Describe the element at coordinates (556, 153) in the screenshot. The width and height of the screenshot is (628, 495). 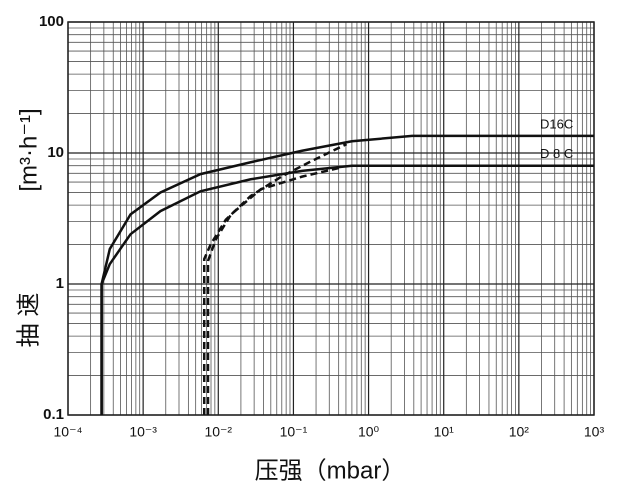
I see `series-label: D 8 C` at that location.